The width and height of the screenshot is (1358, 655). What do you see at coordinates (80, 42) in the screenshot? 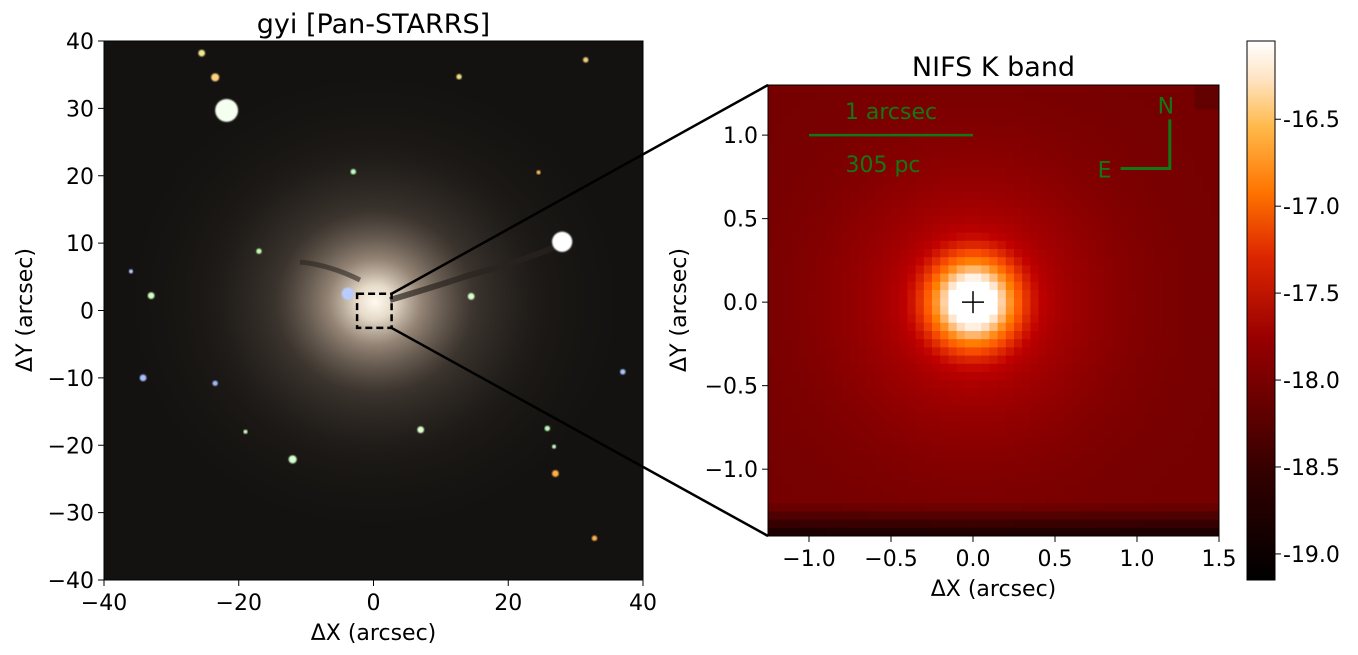
I see `y-tick-label: 40` at bounding box center [80, 42].